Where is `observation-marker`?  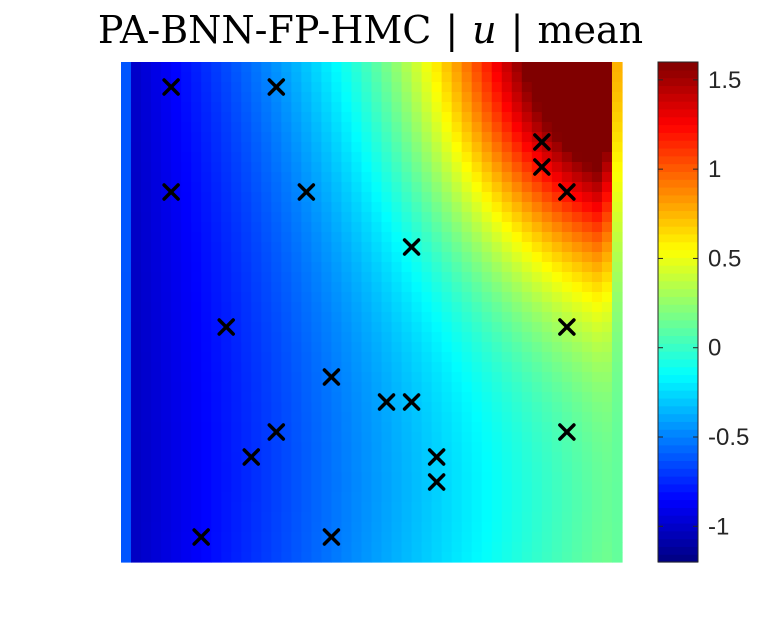
observation-marker is located at coordinates (386, 402).